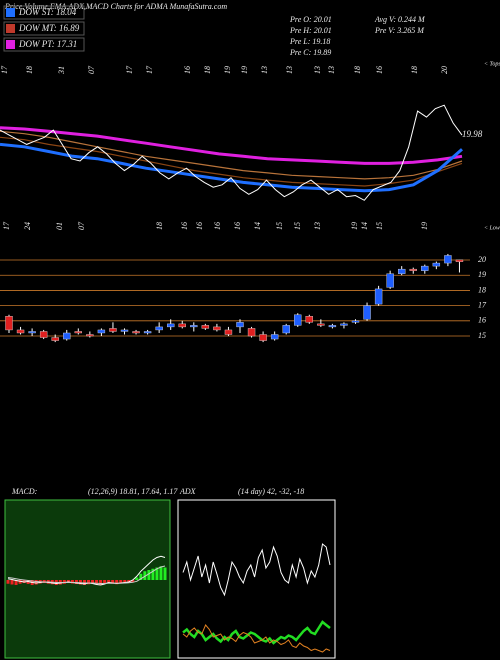 The width and height of the screenshot is (500, 660). I want to click on lows-label: < Lows, so click(492, 228).